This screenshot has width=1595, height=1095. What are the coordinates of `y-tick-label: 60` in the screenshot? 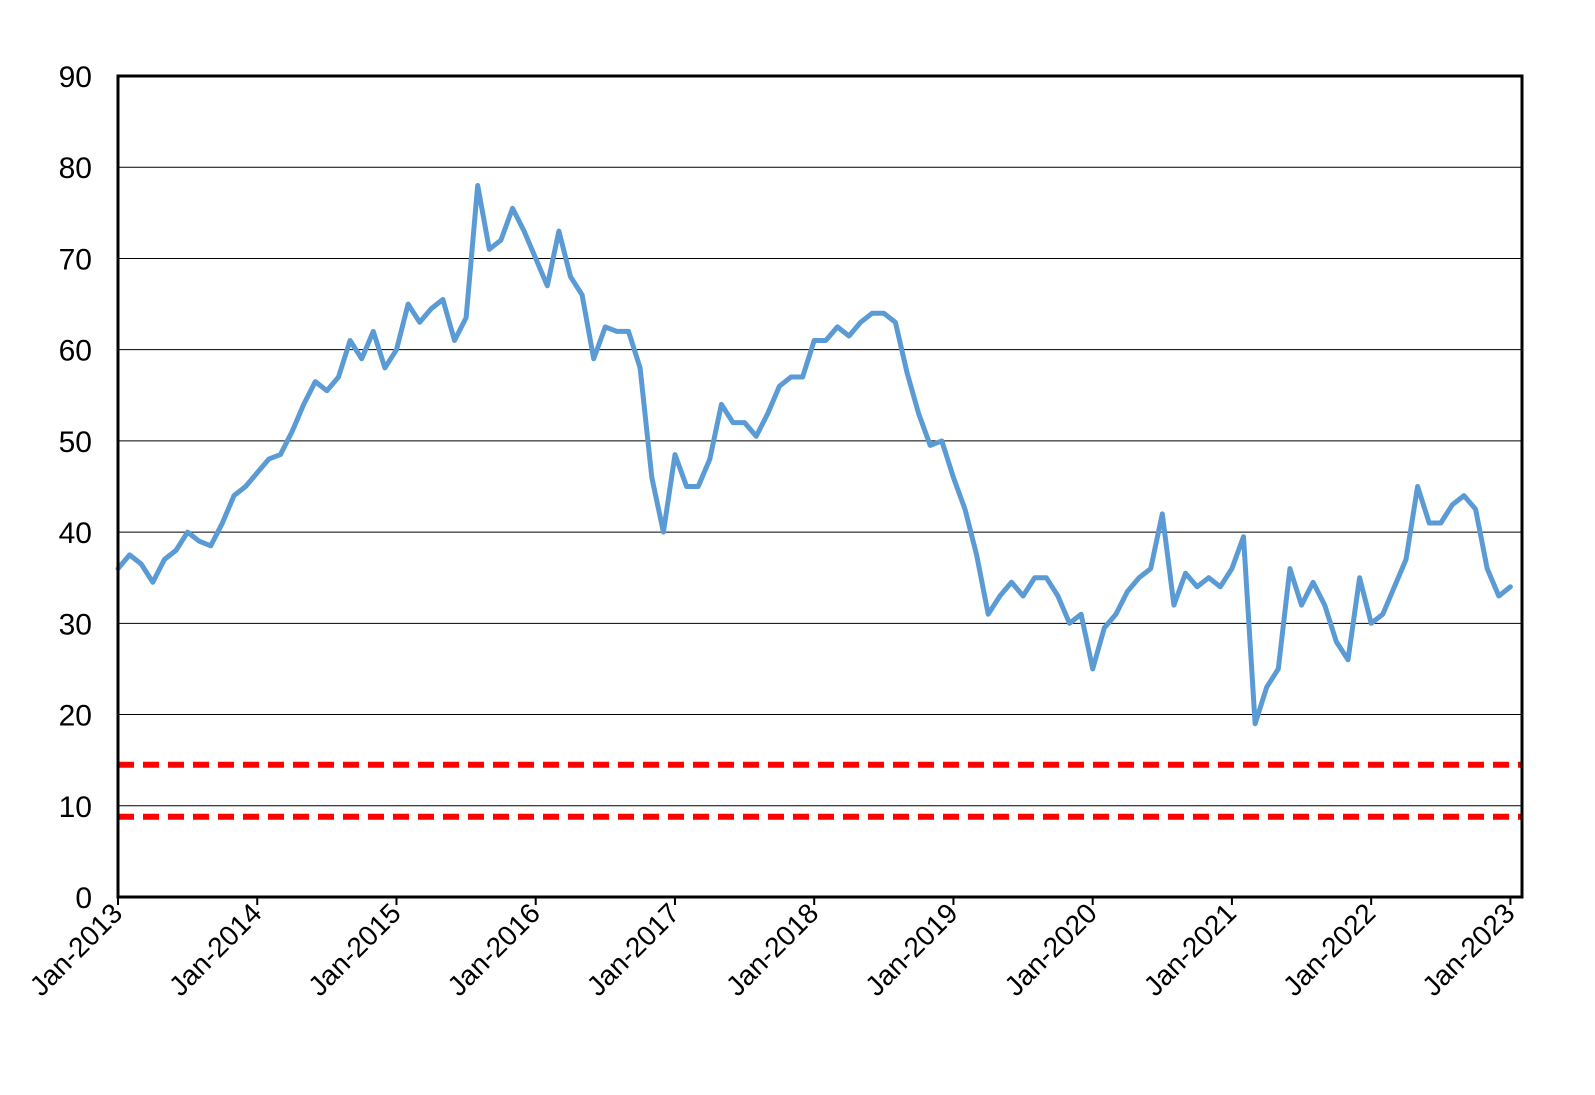 It's located at (75, 351).